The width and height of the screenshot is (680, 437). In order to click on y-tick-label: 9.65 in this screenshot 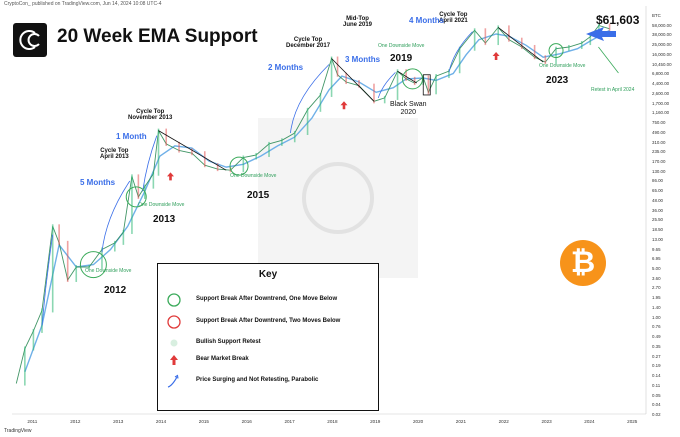, I will do `click(656, 249)`.